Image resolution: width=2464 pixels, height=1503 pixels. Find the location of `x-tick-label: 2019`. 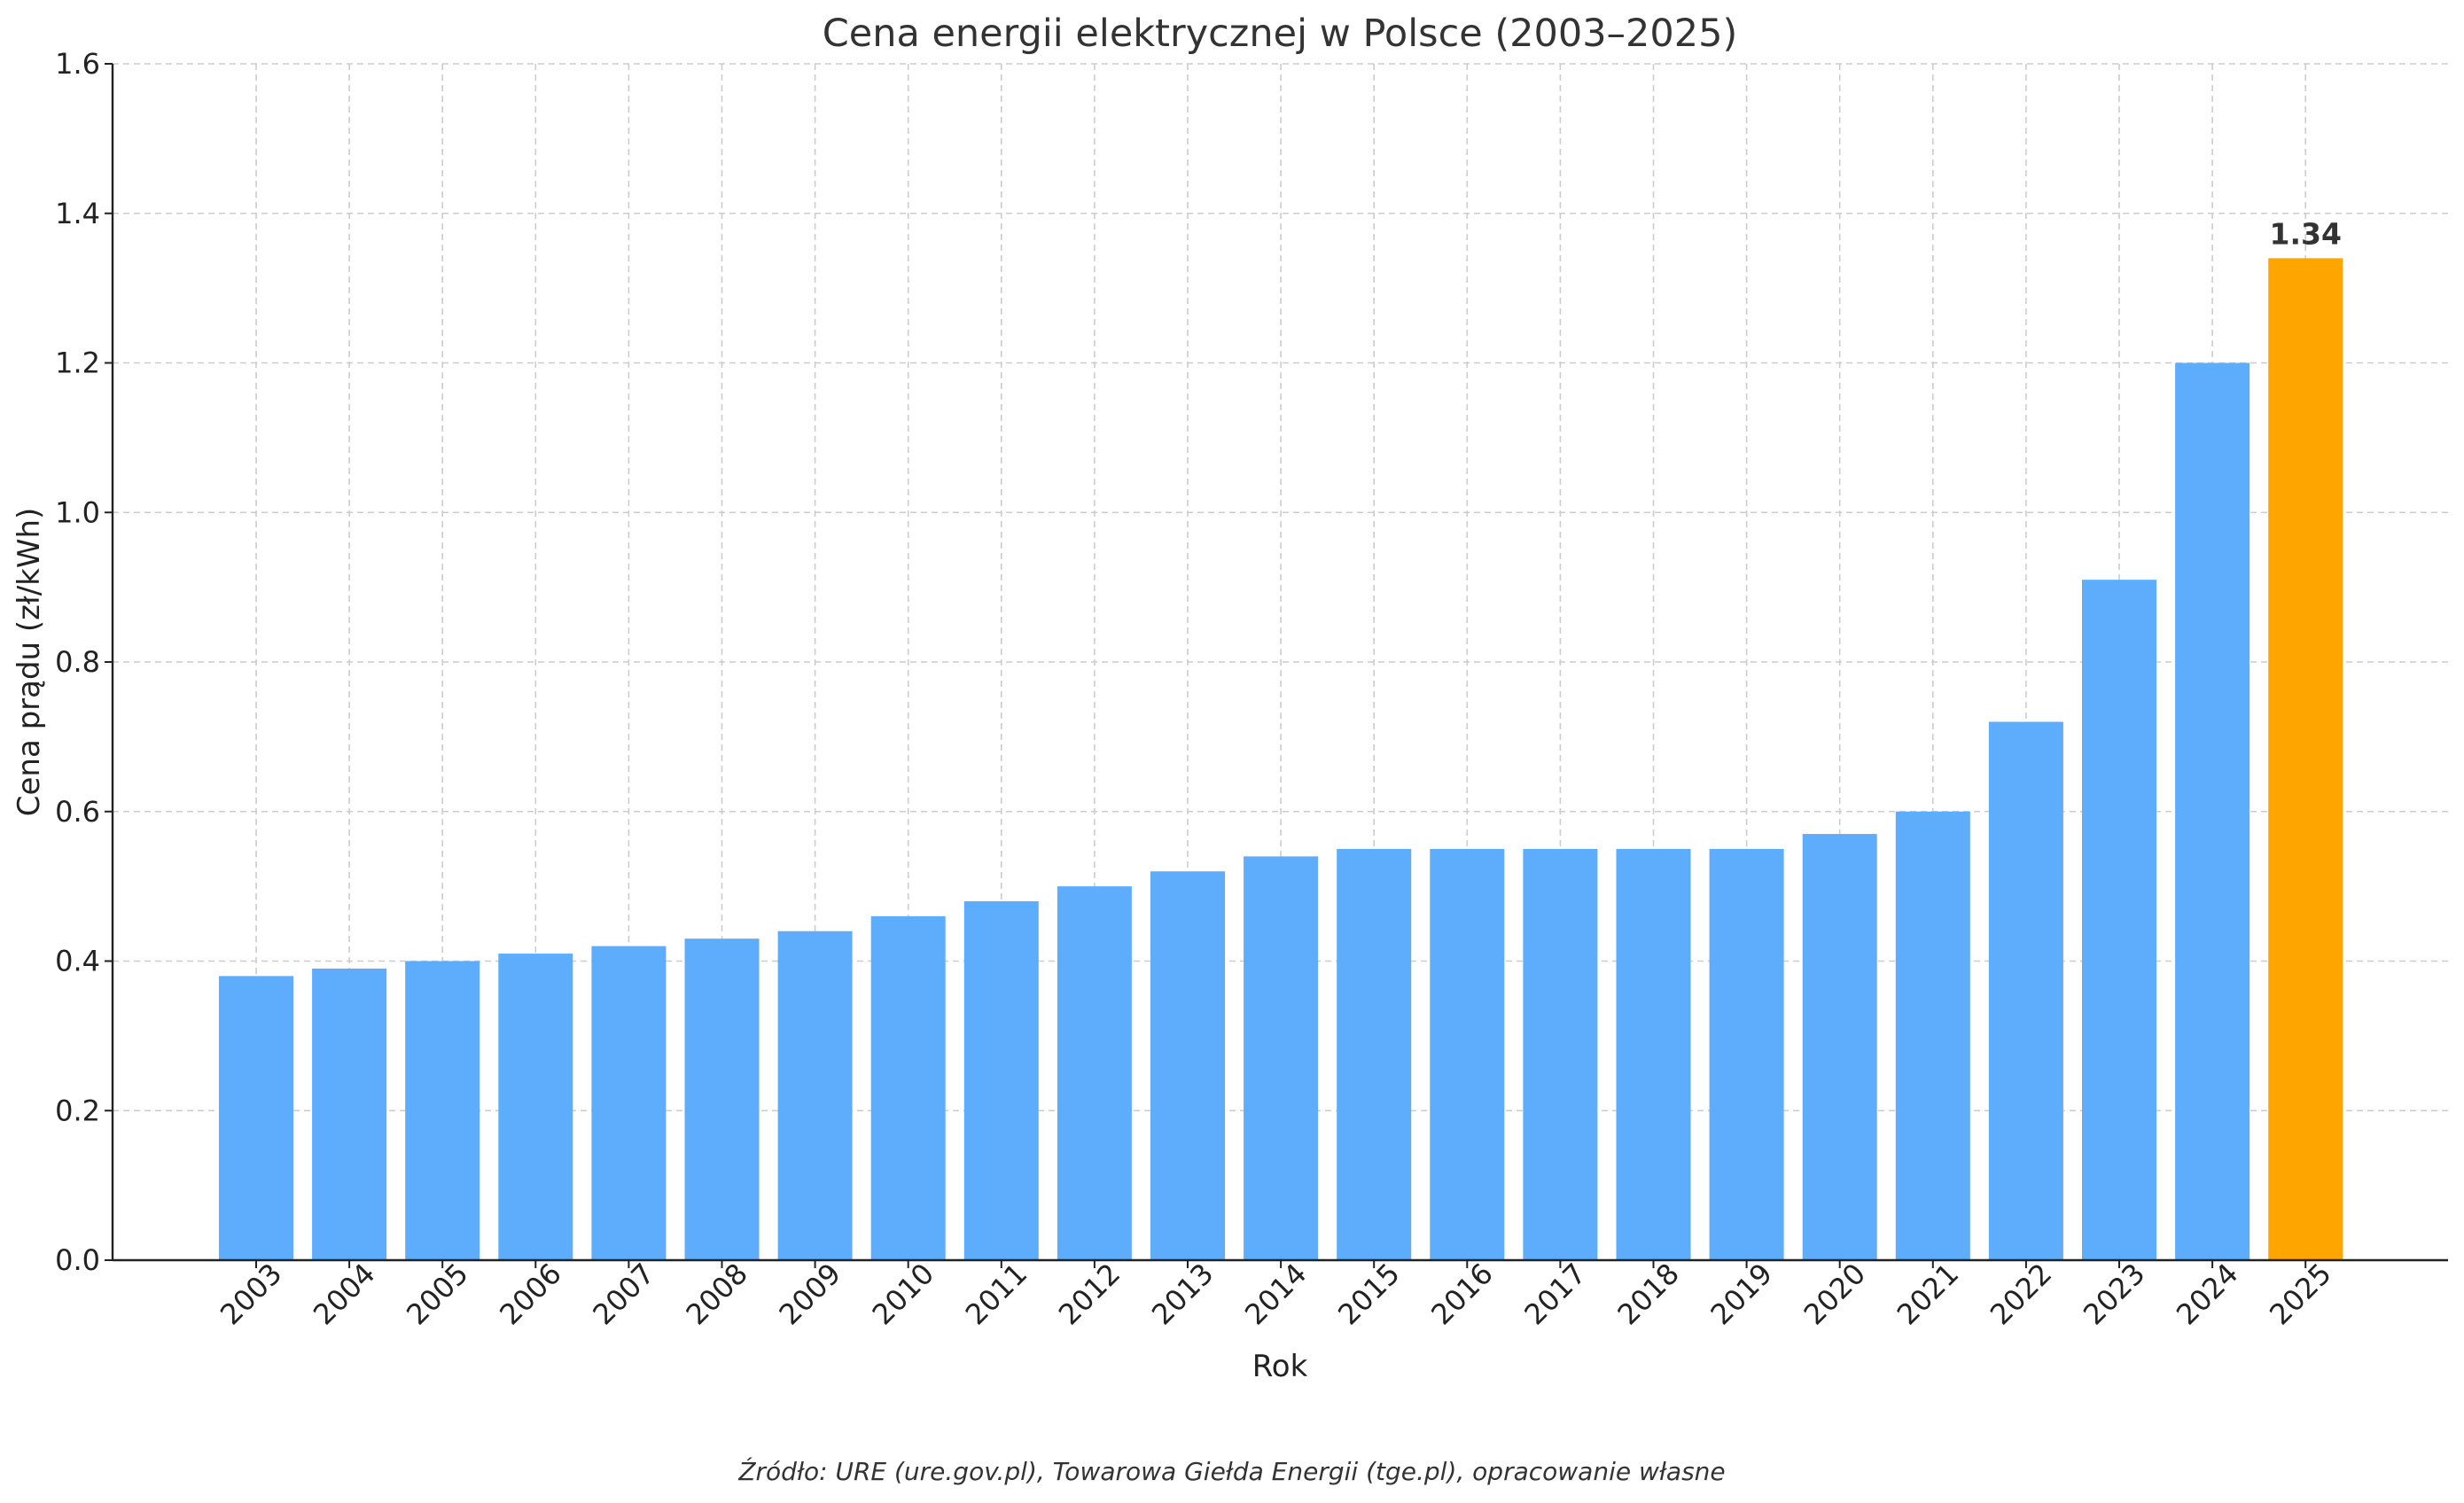

x-tick-label: 2019 is located at coordinates (1741, 1294).